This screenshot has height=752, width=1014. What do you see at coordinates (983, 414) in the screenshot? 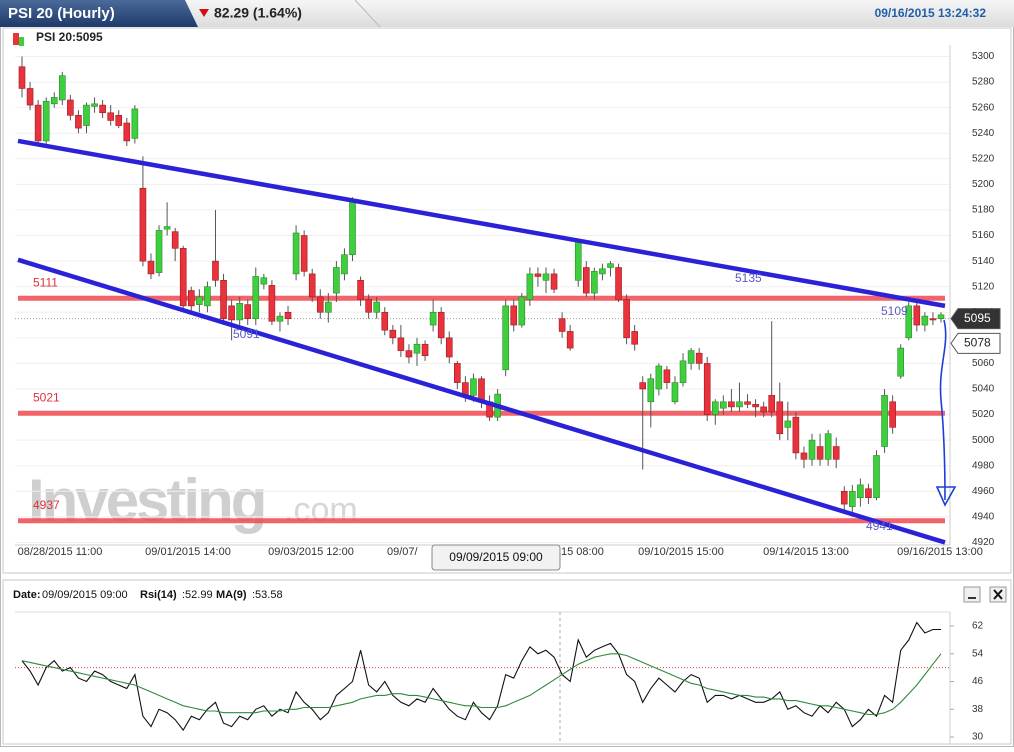
I see `y-tick-label: 5020` at bounding box center [983, 414].